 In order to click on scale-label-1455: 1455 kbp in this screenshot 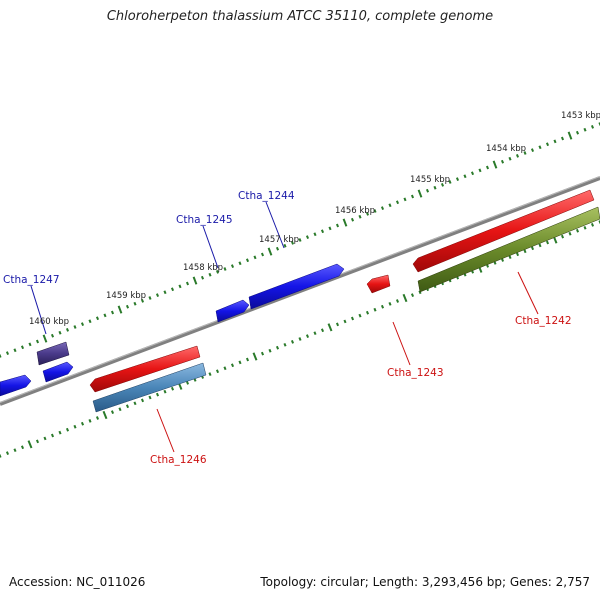, I will do `click(430, 180)`.